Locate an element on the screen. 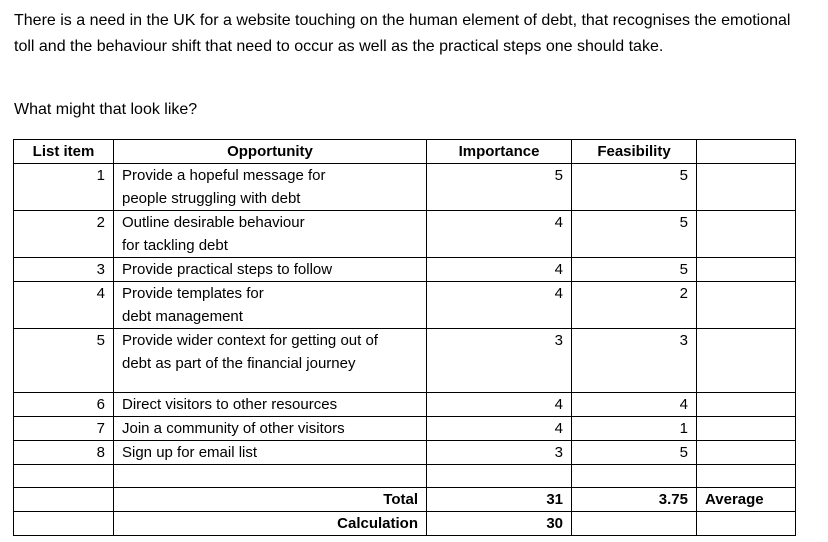 The height and width of the screenshot is (542, 828). row-opportunity: Provide practical steps to follow is located at coordinates (270, 269).